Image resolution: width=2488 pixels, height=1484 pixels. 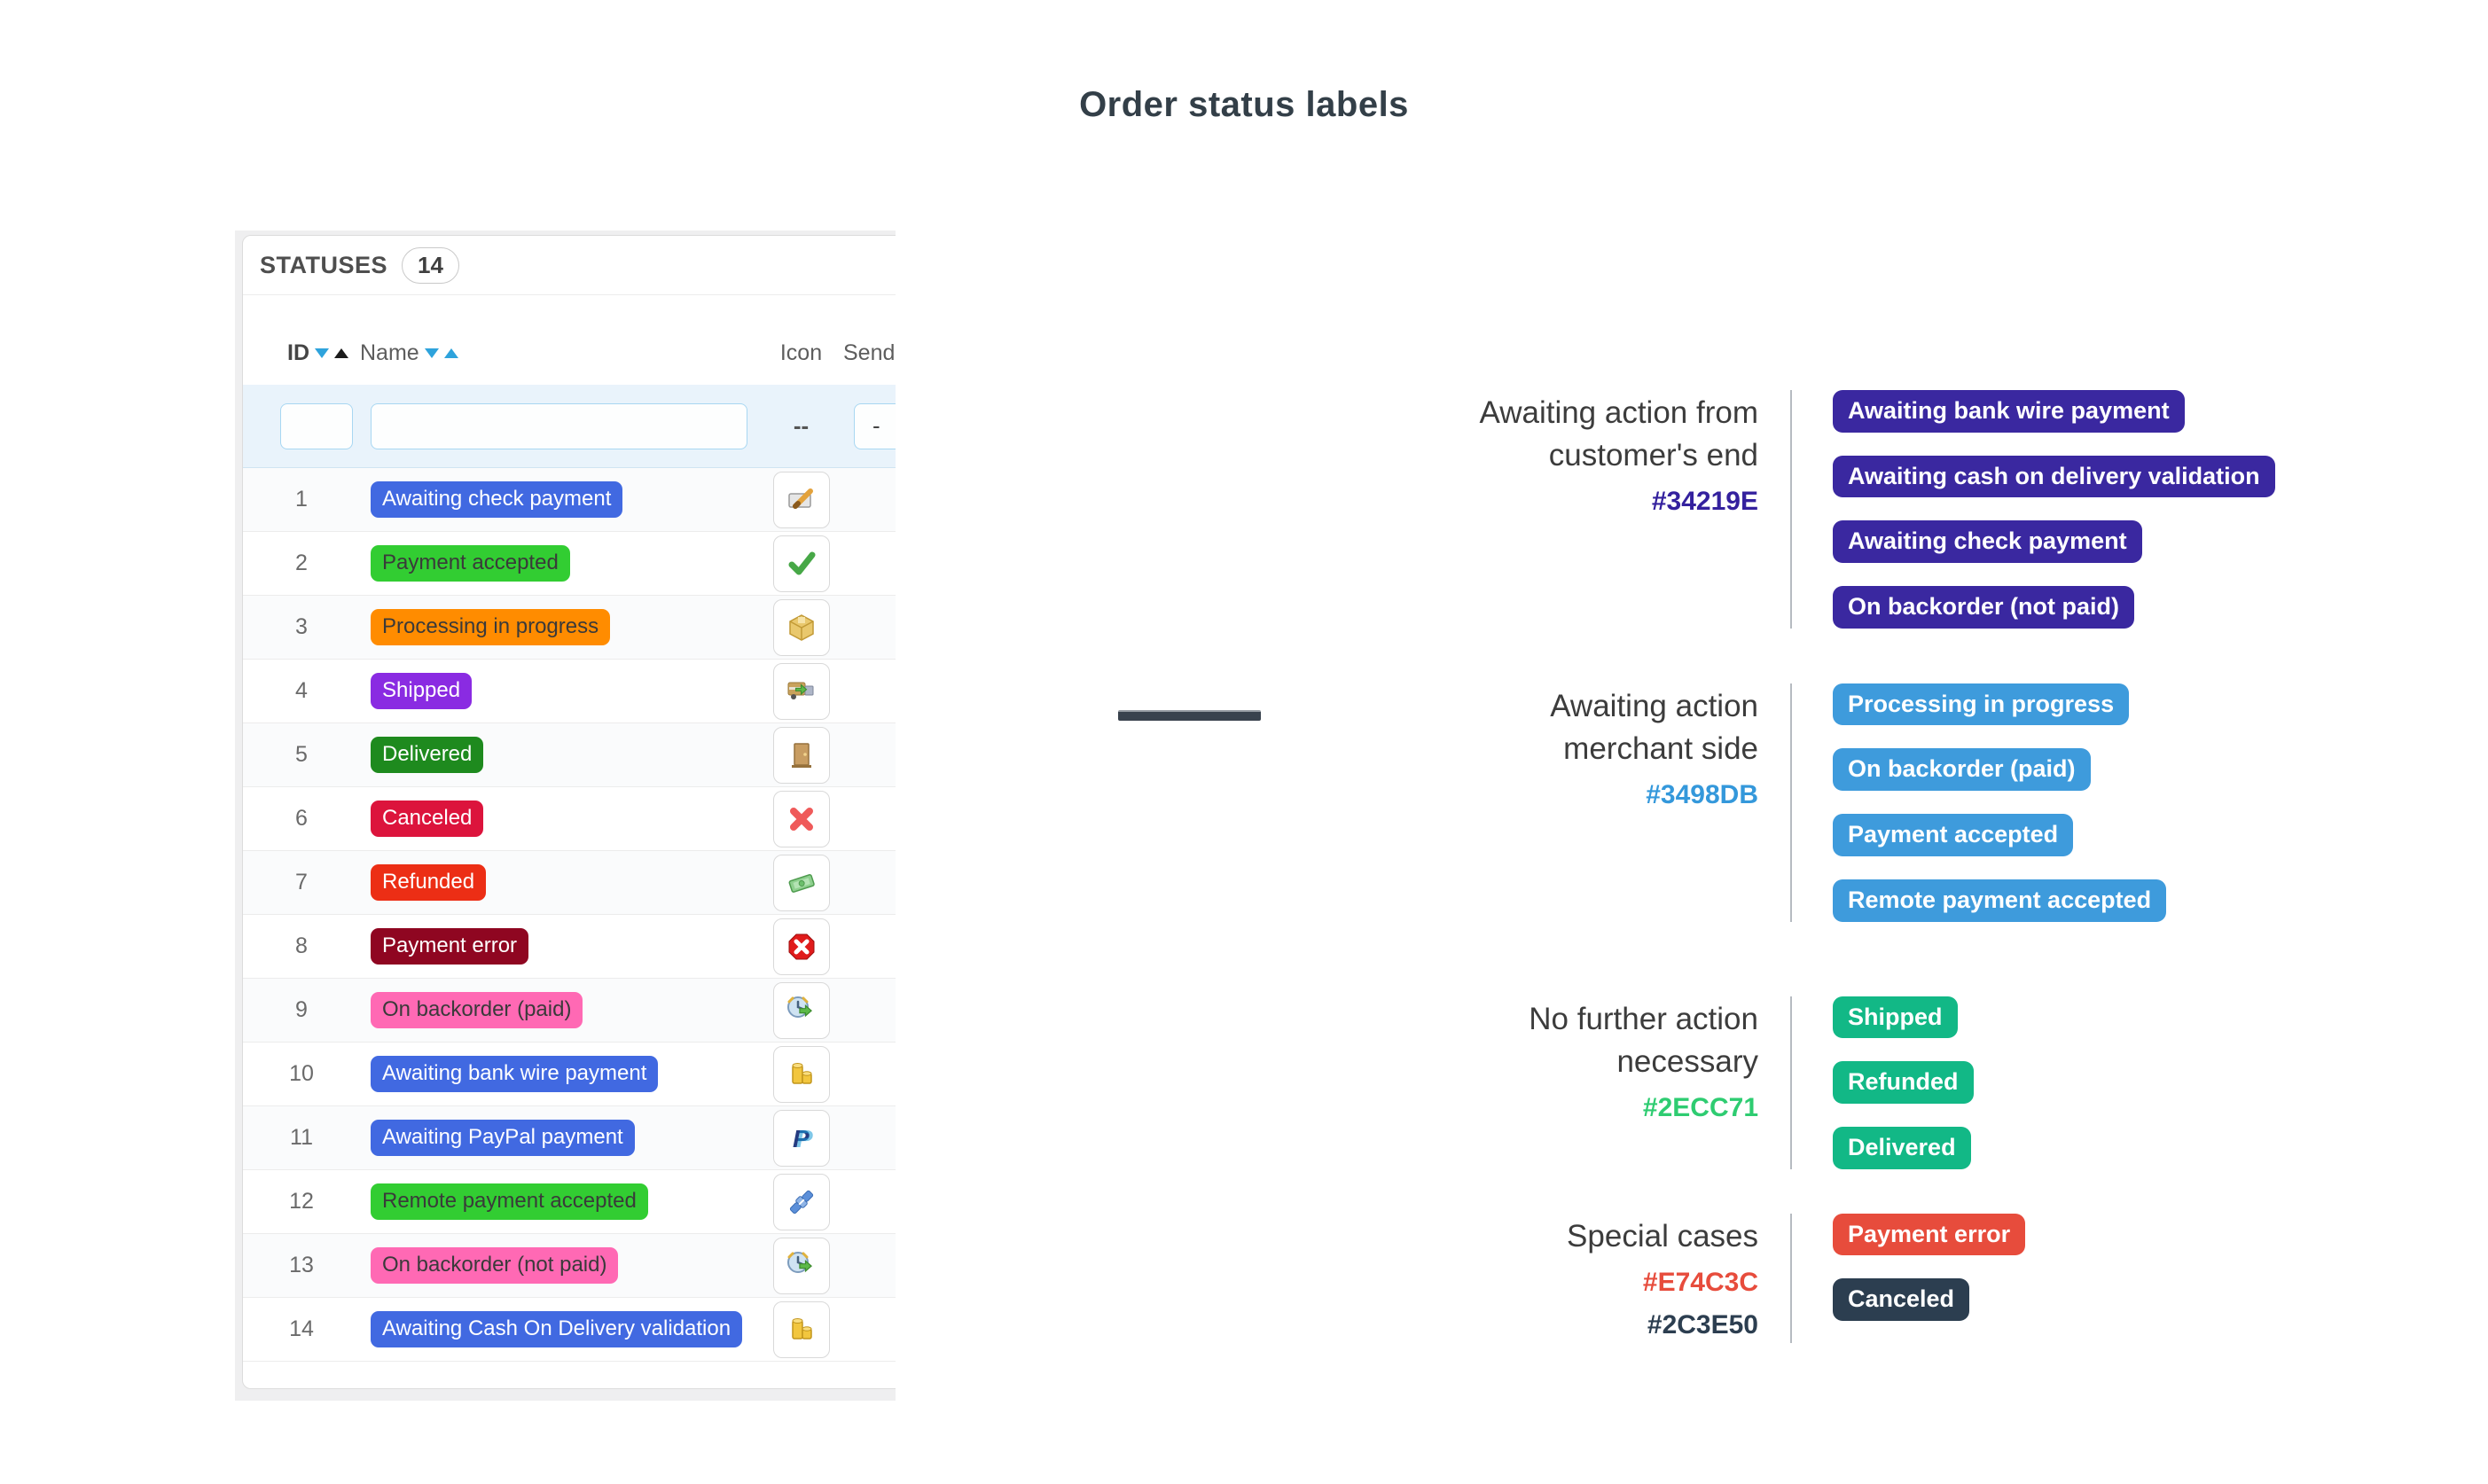 I want to click on check-icon, so click(x=801, y=563).